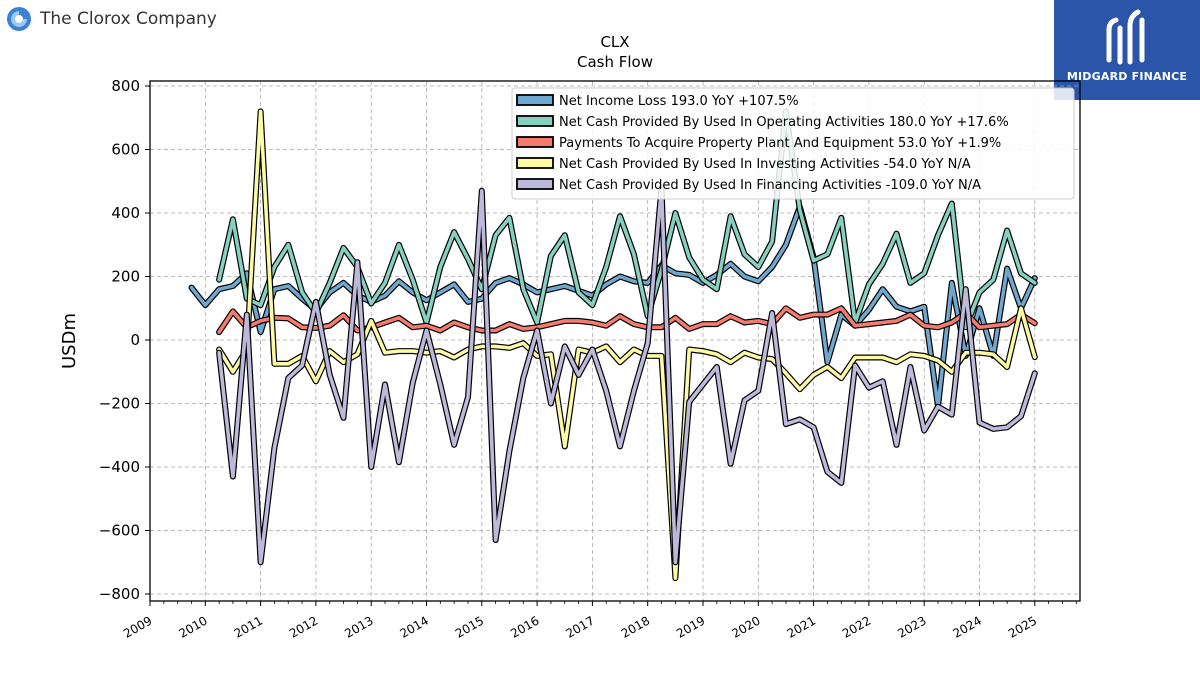  What do you see at coordinates (125, 213) in the screenshot?
I see `y-tick-label: 400` at bounding box center [125, 213].